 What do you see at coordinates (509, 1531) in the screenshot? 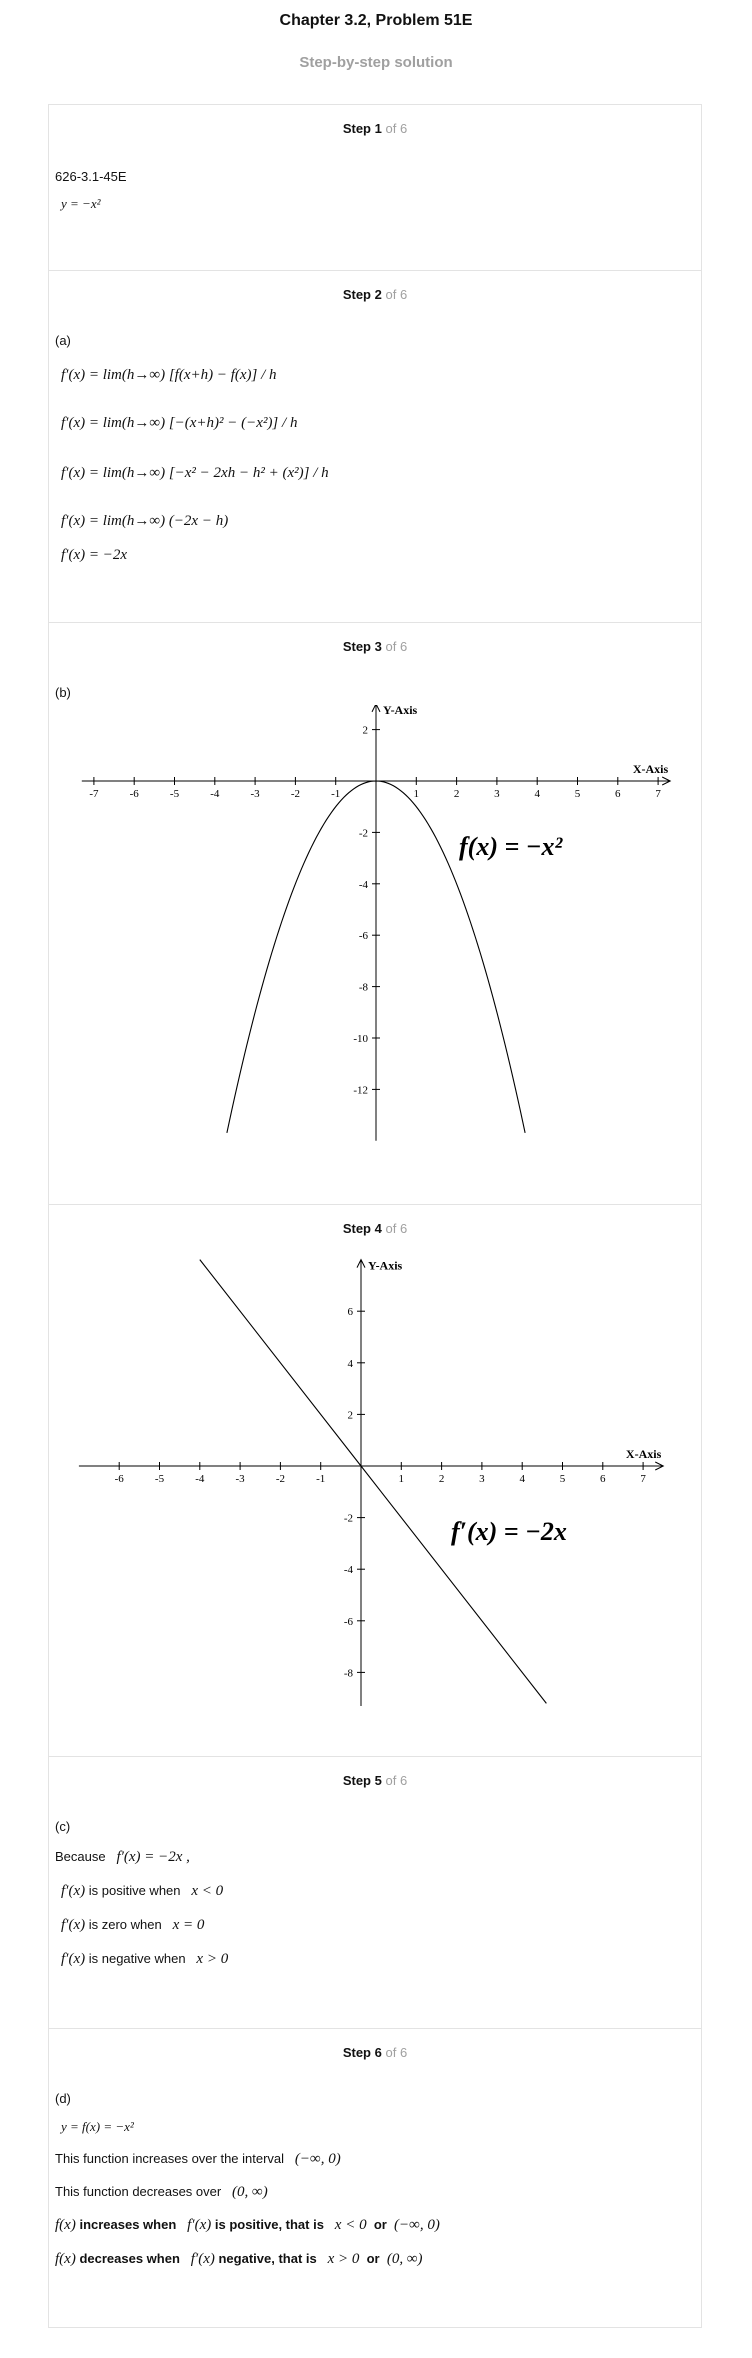
I see `function-annotation: f′(x) = −2x` at bounding box center [509, 1531].